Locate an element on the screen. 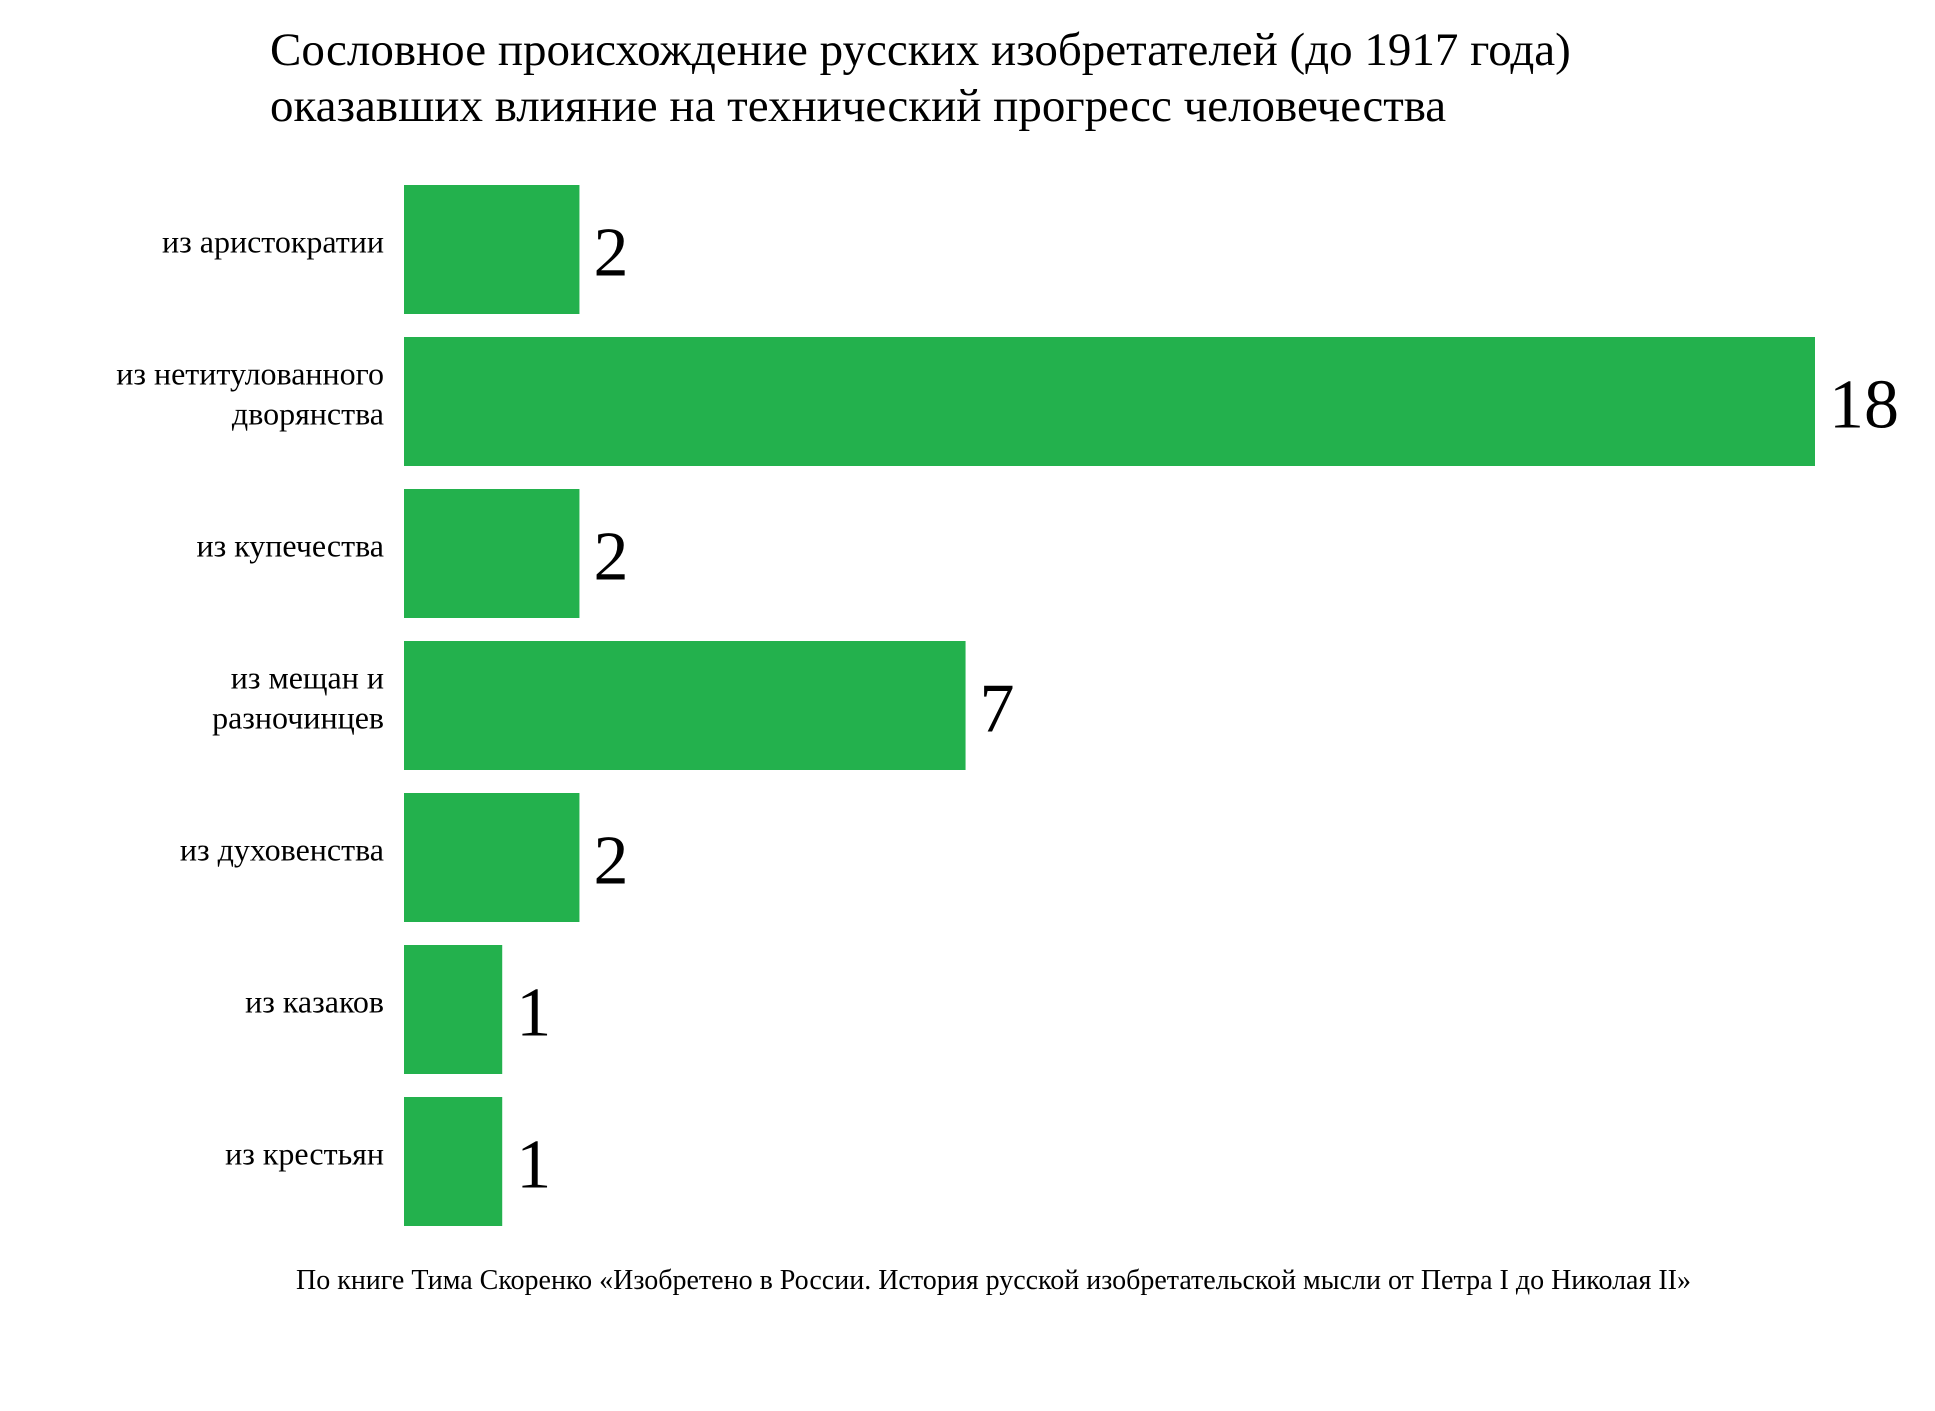  category-label: из нетитулованного is located at coordinates (250, 374).